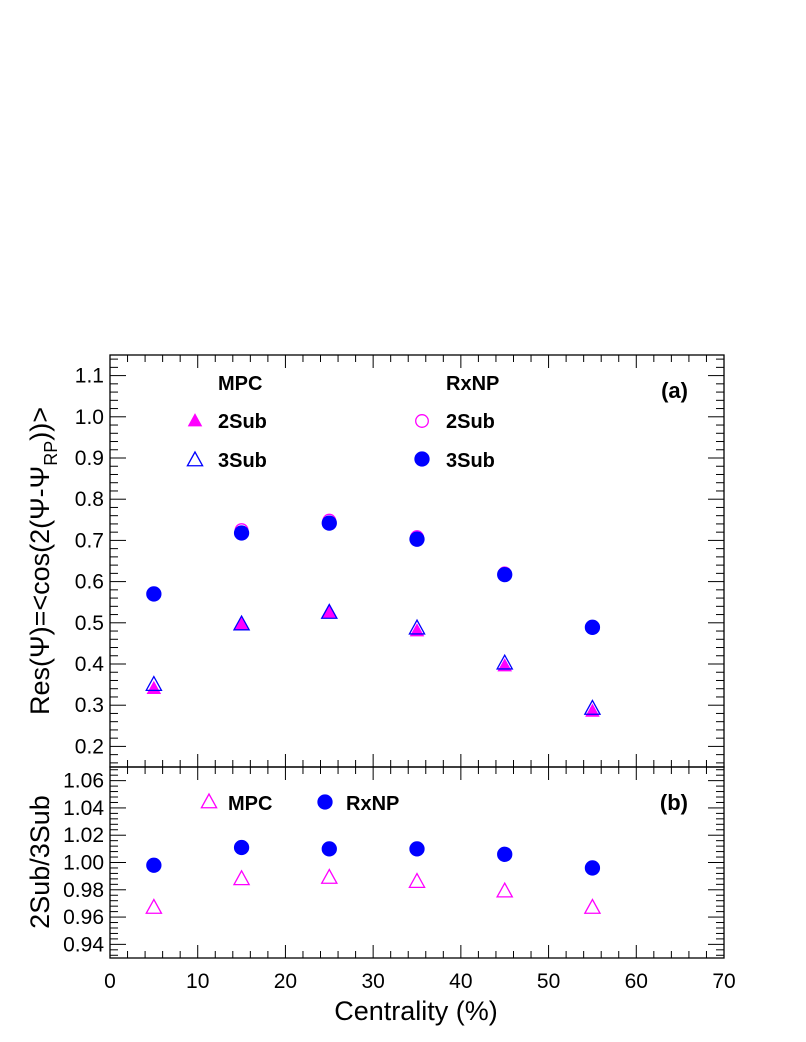  Describe the element at coordinates (90, 664) in the screenshot. I see `a-y-tick-label: 0.4` at that location.